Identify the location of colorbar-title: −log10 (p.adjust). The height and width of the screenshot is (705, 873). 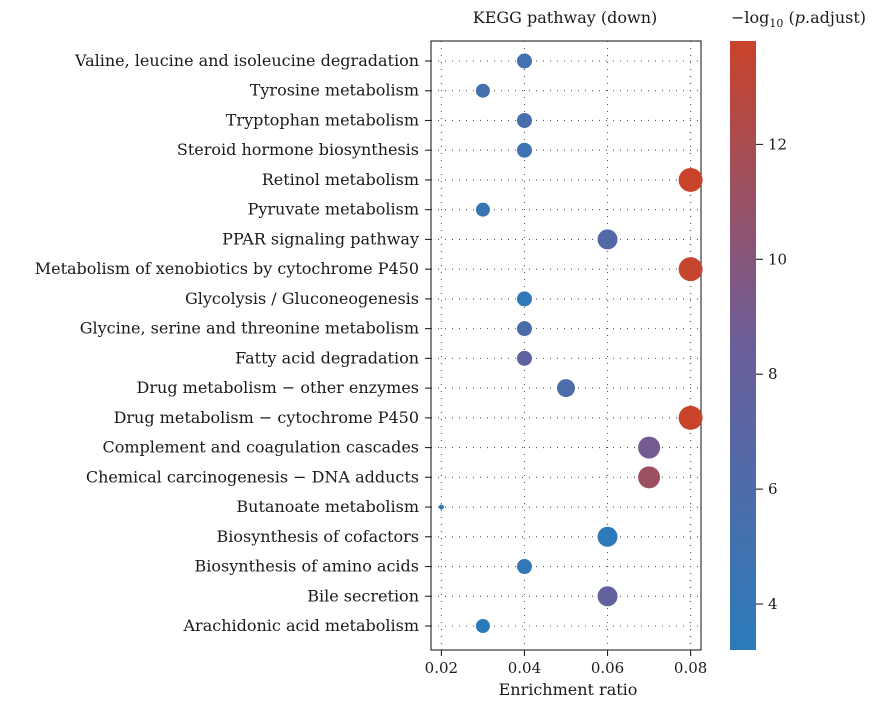
(798, 19).